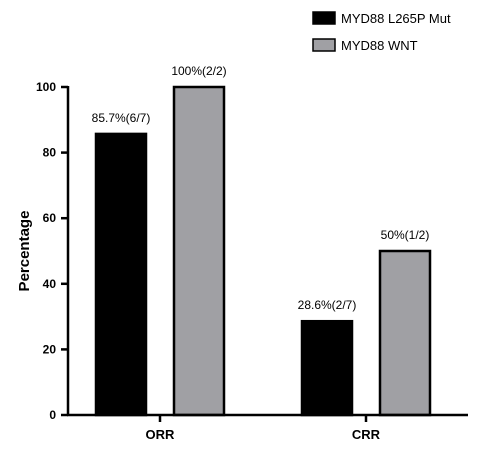  Describe the element at coordinates (52, 415) in the screenshot. I see `y-tick-label: 0` at that location.